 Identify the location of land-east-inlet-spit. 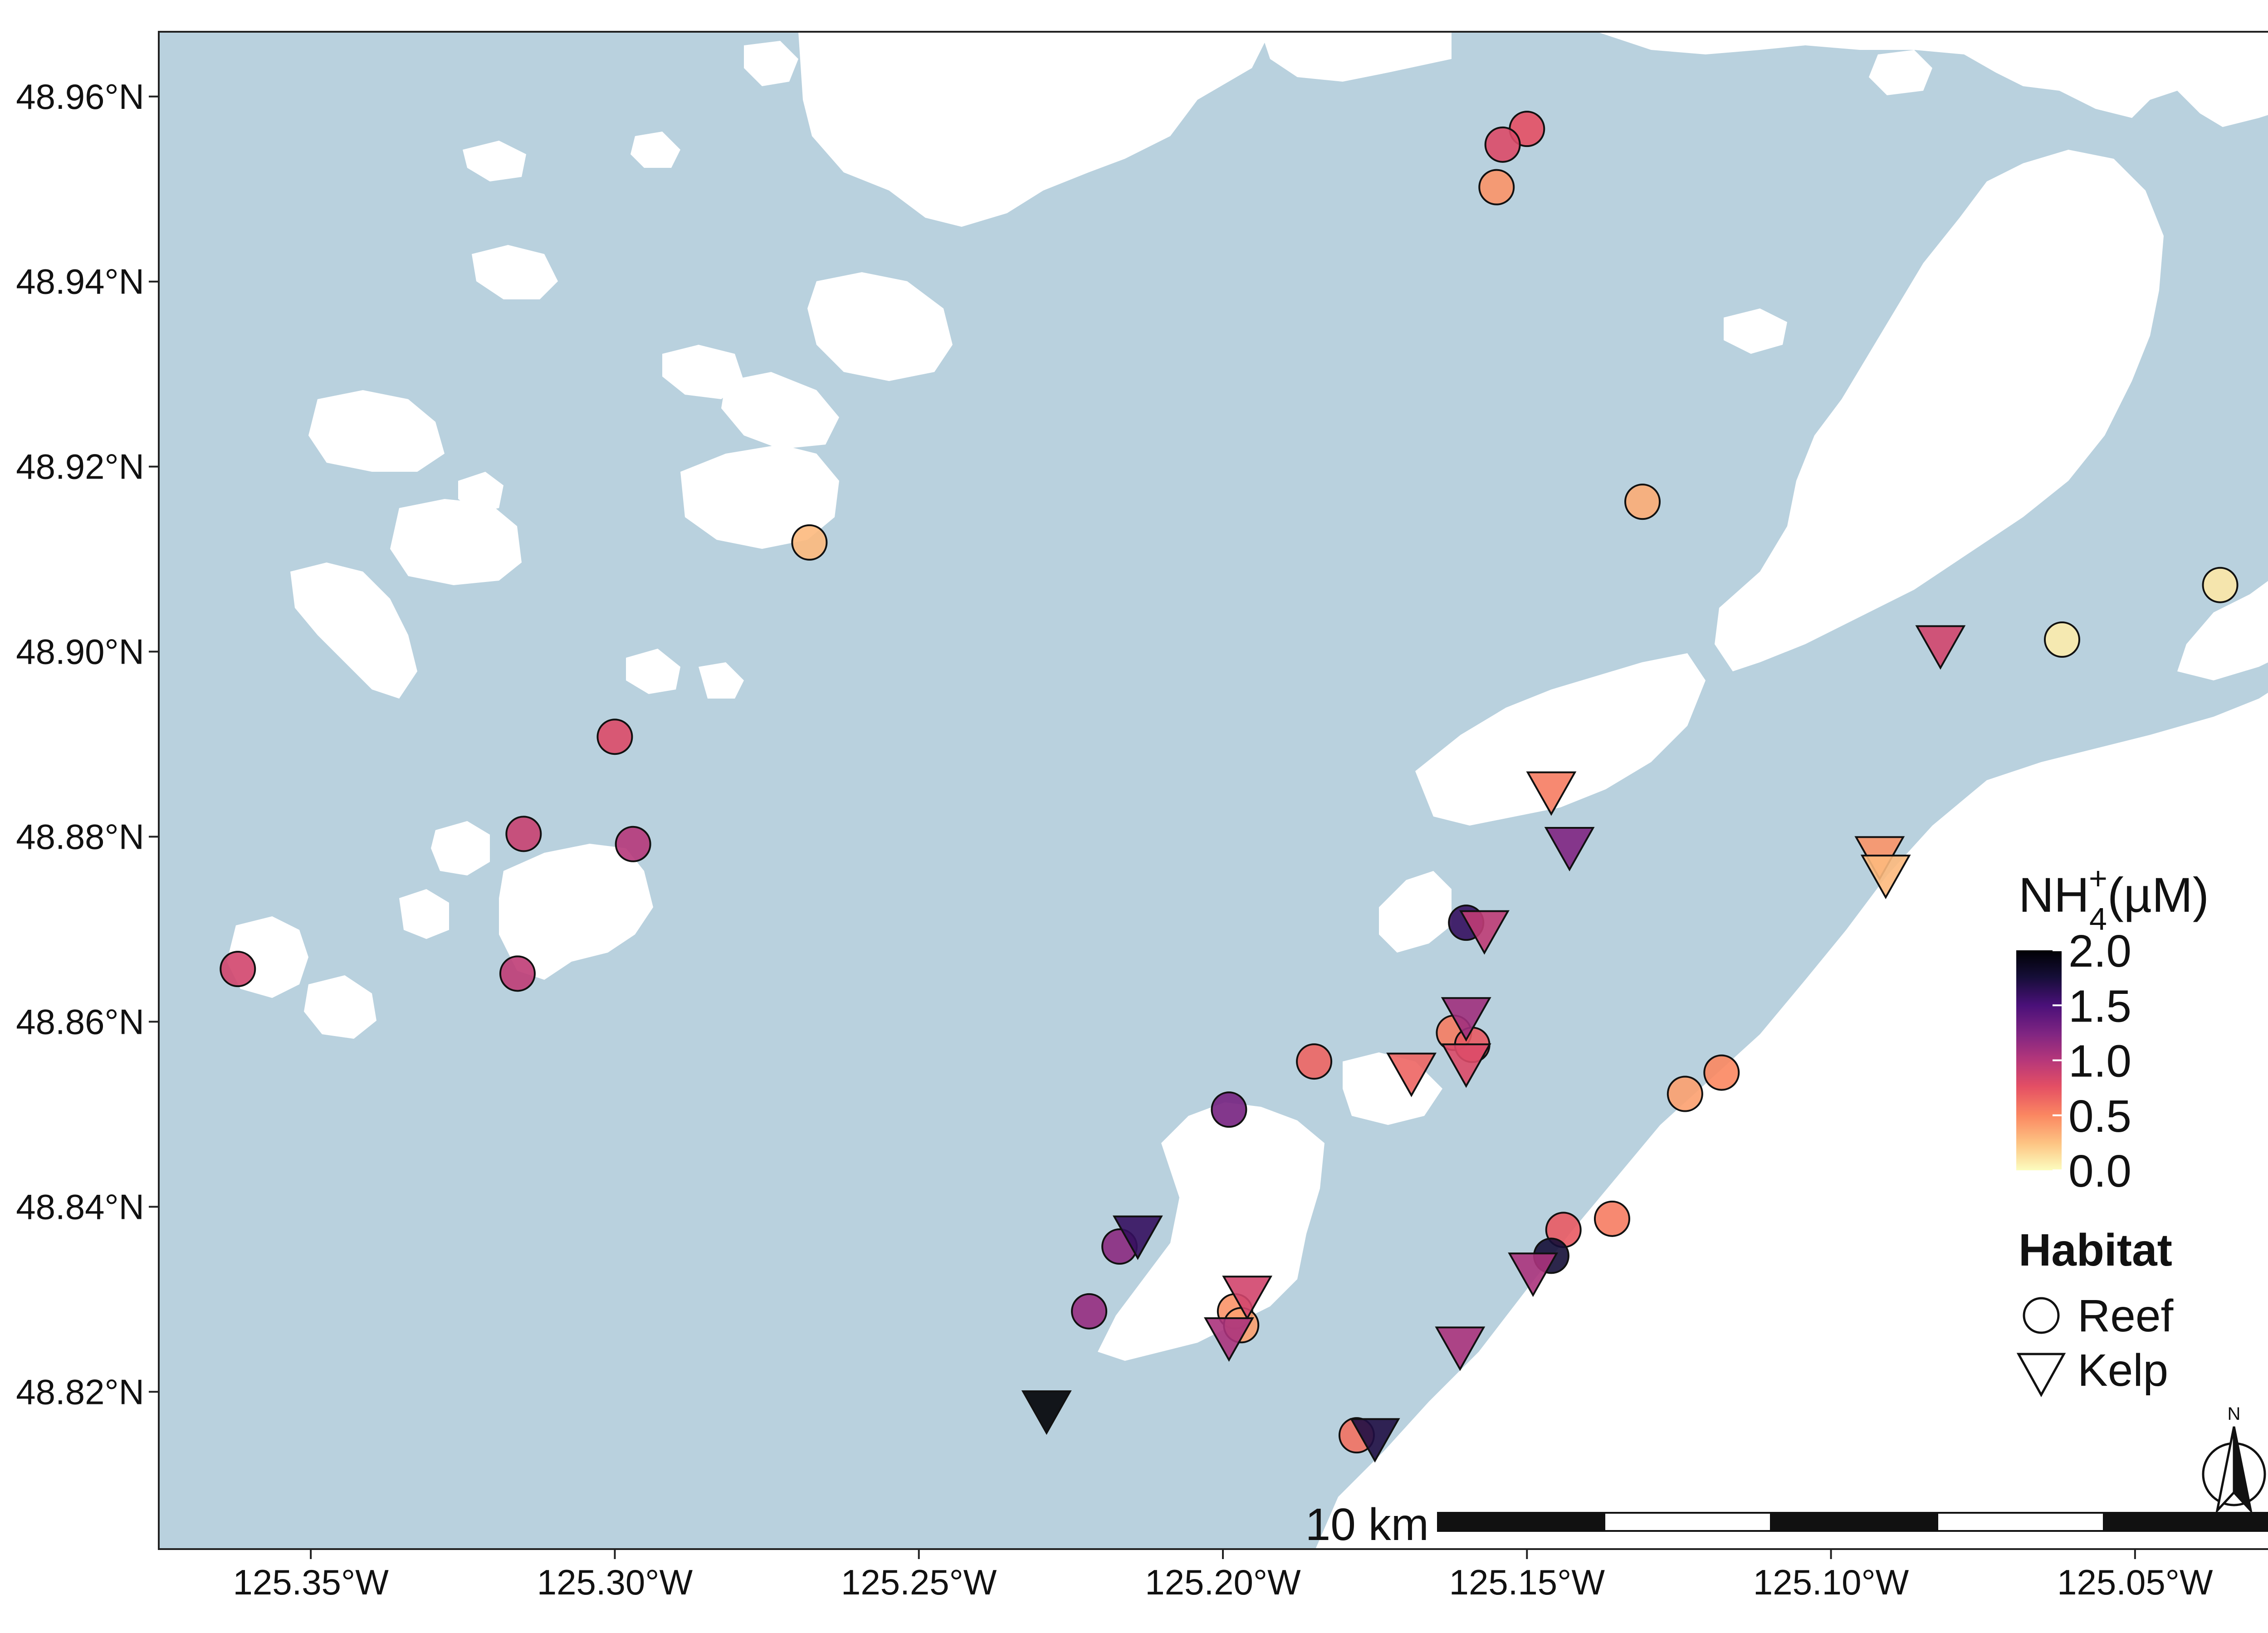
(2223, 630).